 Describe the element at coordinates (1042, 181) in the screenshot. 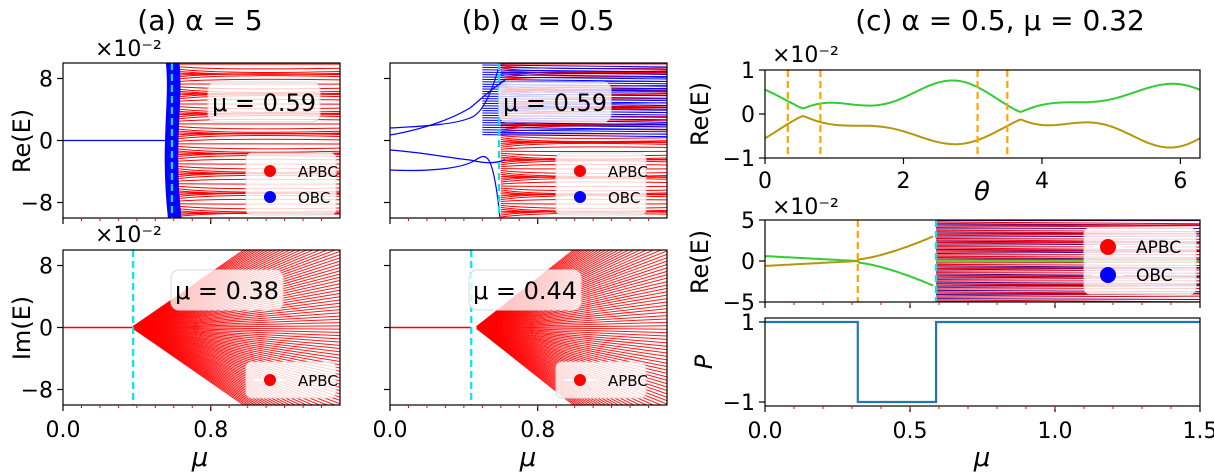

I see `x-tick-label: 4` at that location.